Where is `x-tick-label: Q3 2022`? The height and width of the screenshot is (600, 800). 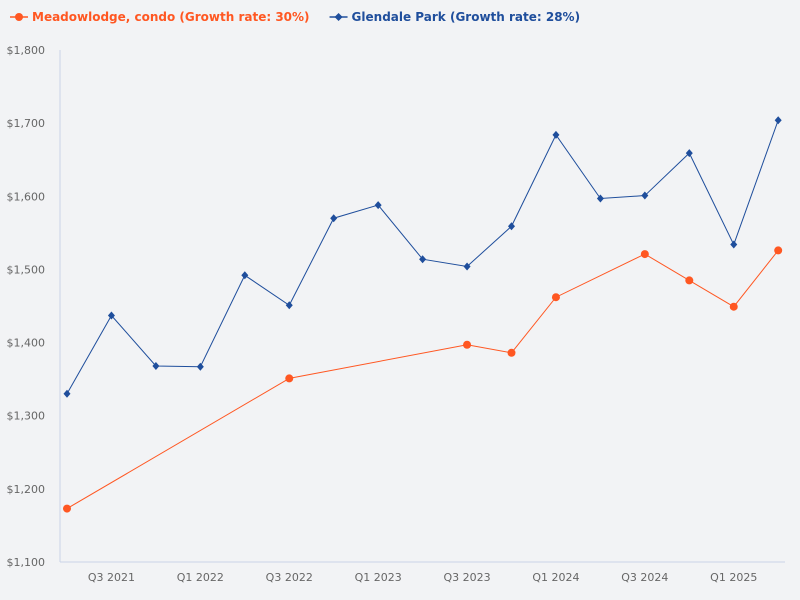
x-tick-label: Q3 2022 is located at coordinates (289, 577).